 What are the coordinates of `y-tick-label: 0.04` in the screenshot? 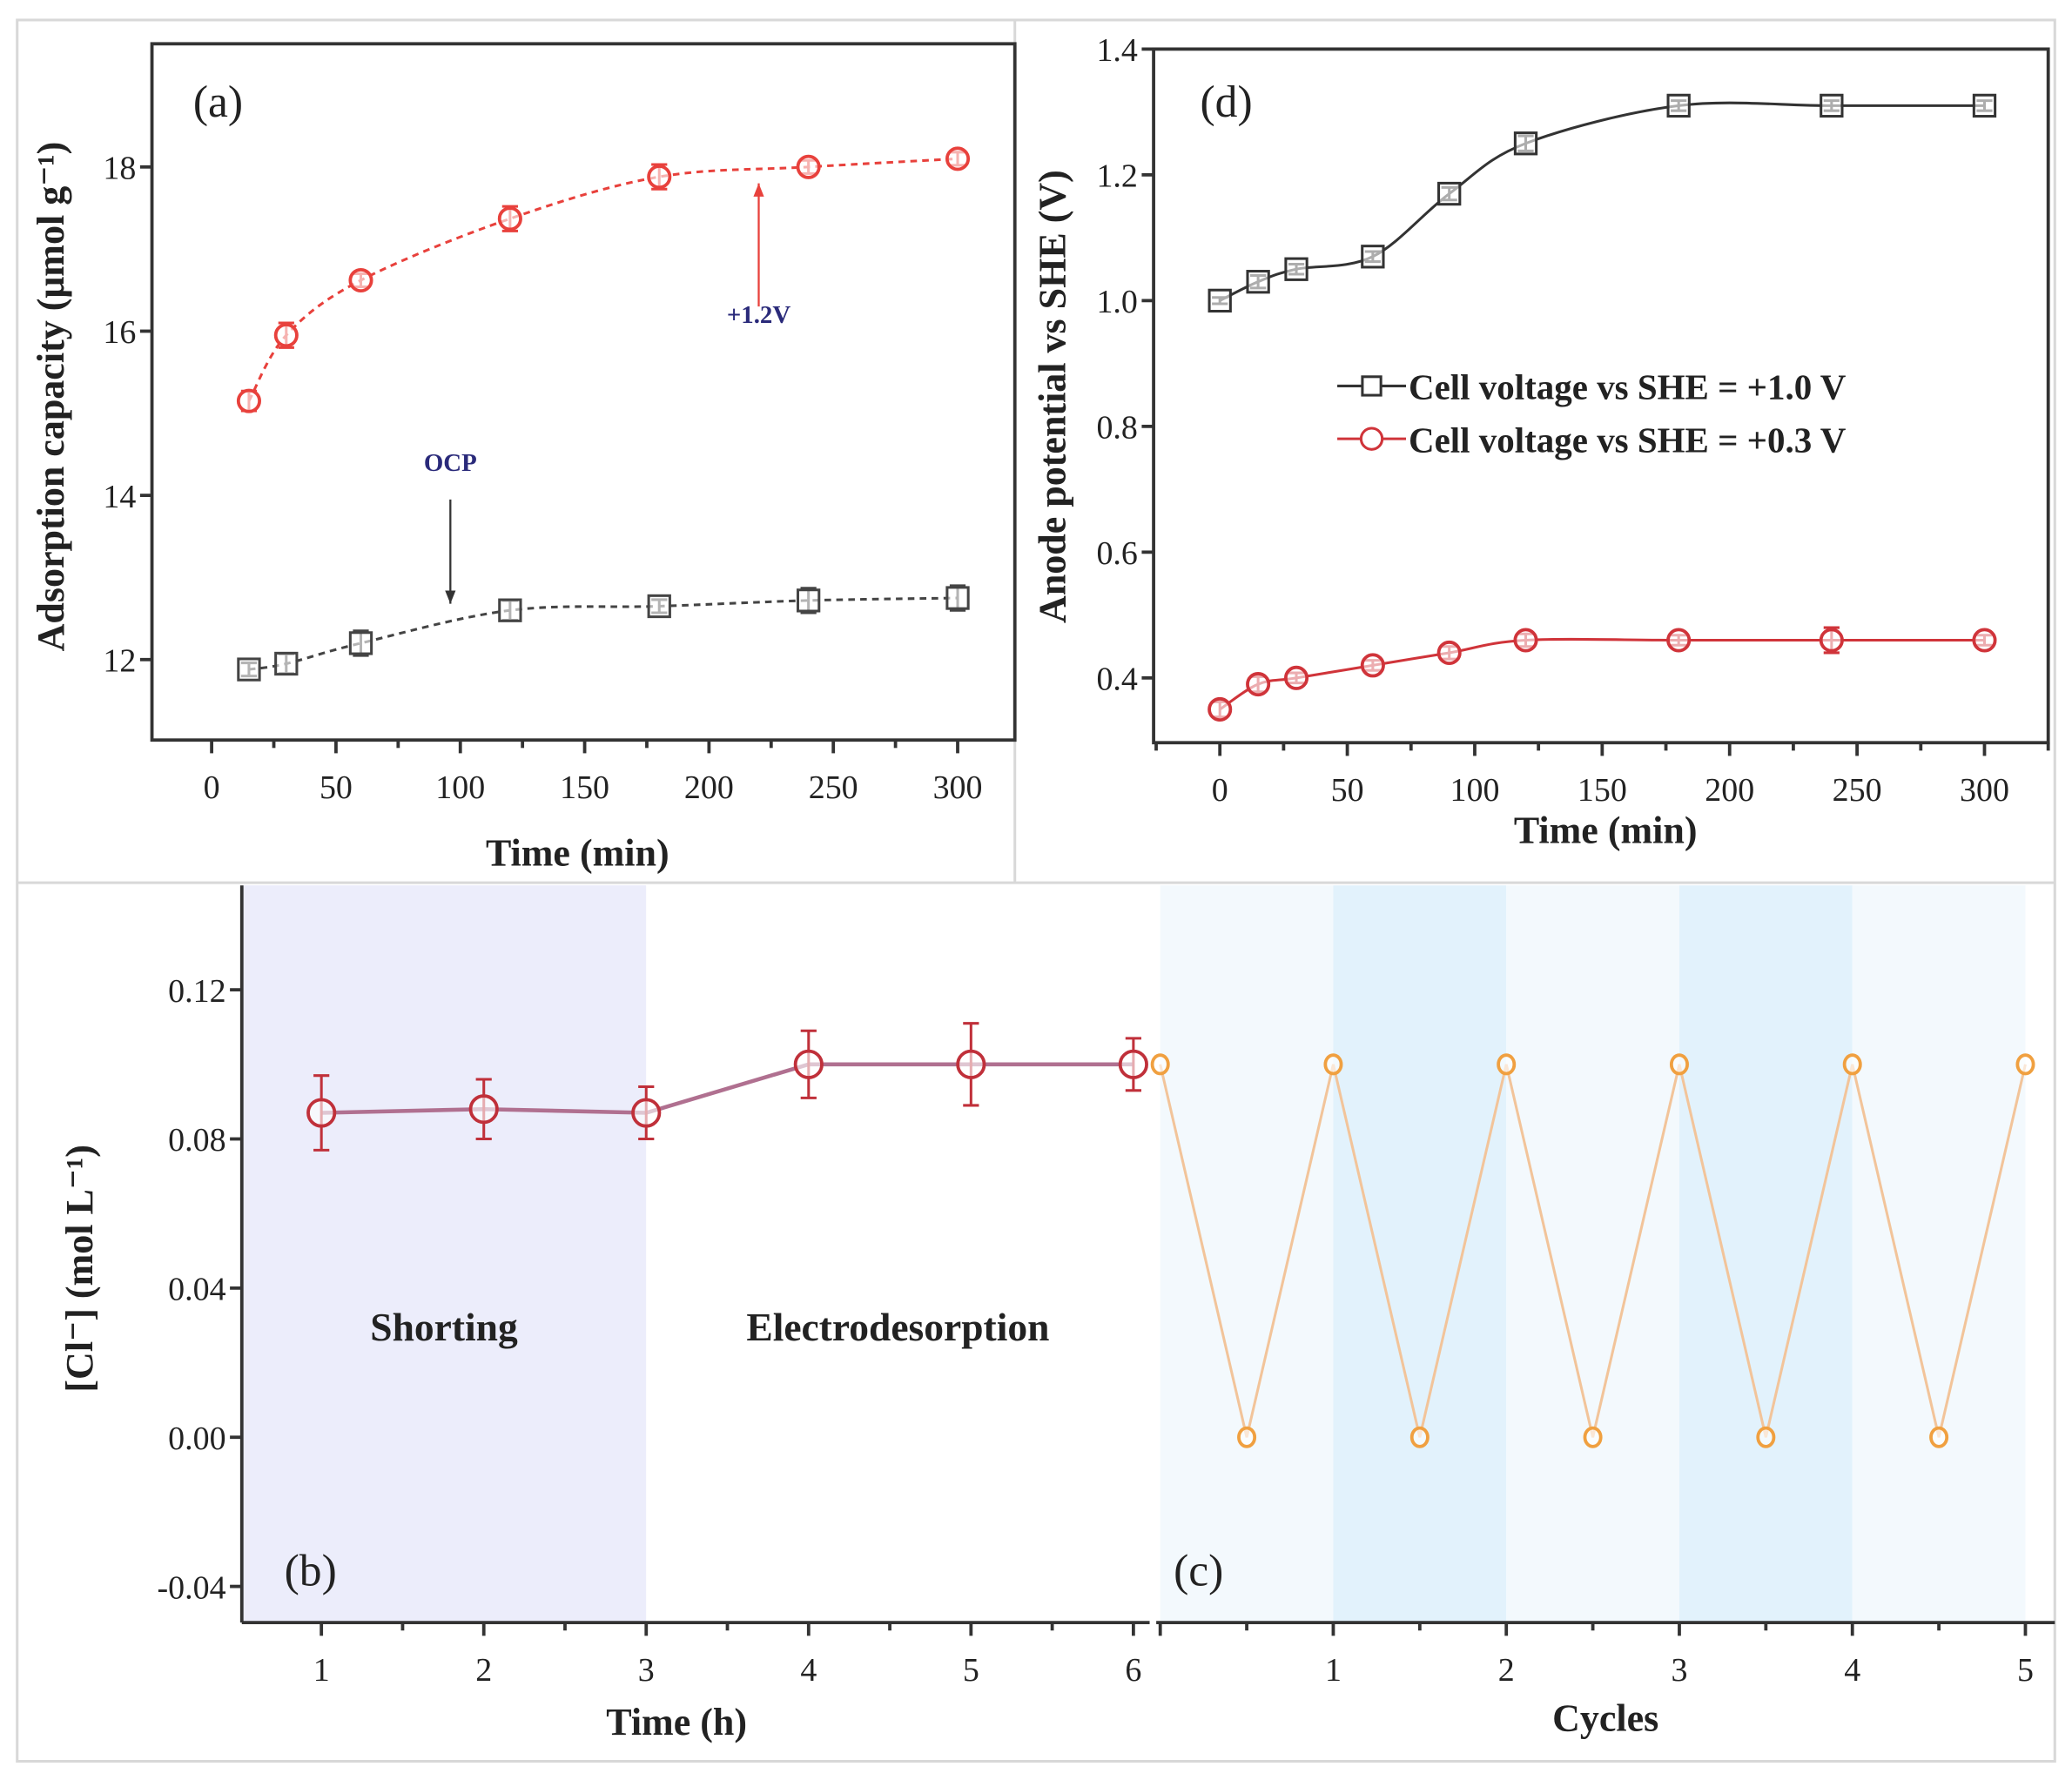 It's located at (196, 1290).